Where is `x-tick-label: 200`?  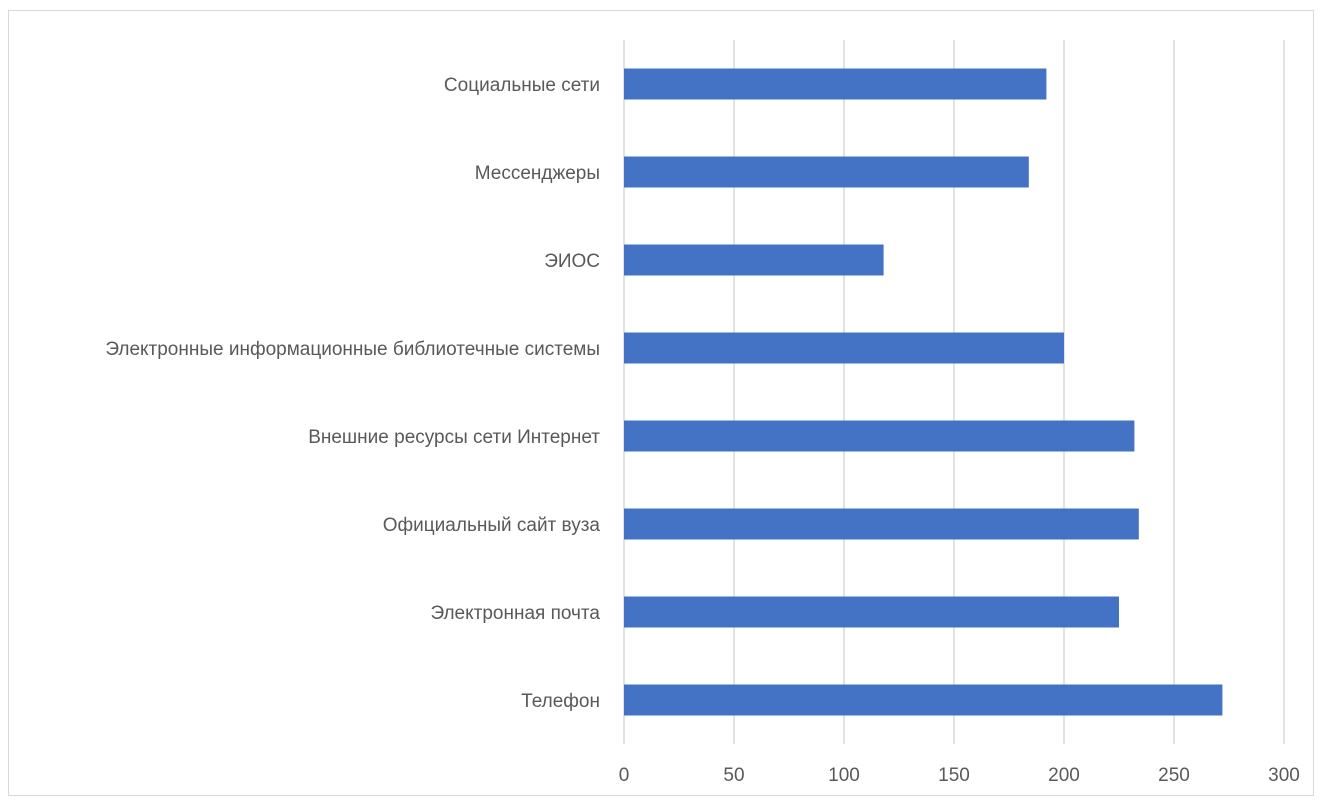
x-tick-label: 200 is located at coordinates (1064, 775).